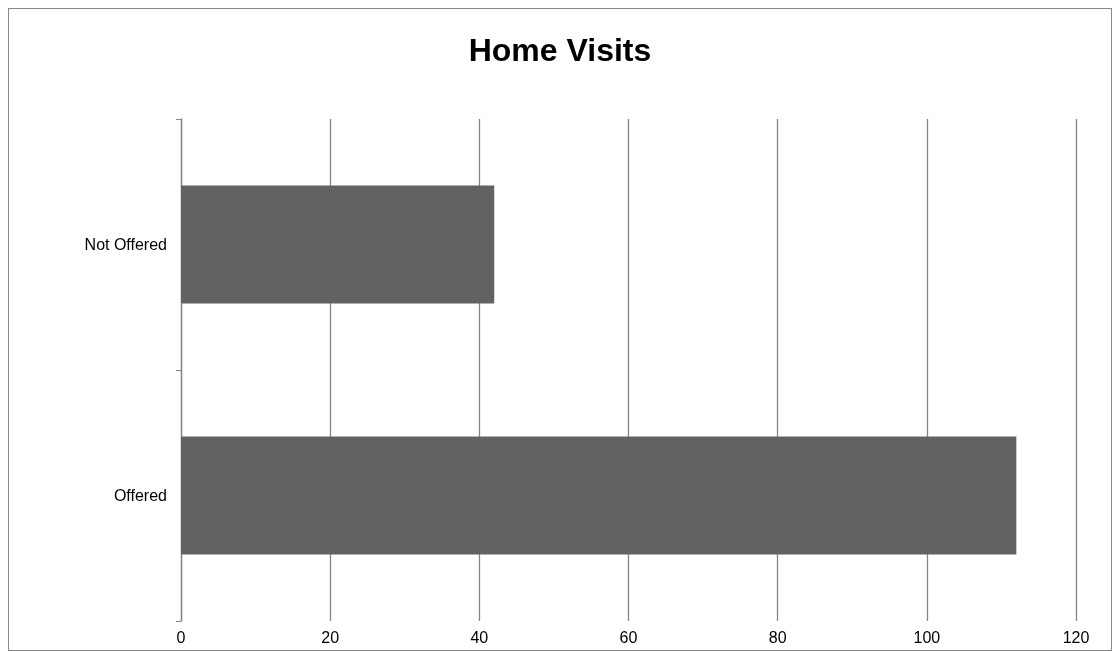  I want to click on x-tick-label: 20, so click(330, 637).